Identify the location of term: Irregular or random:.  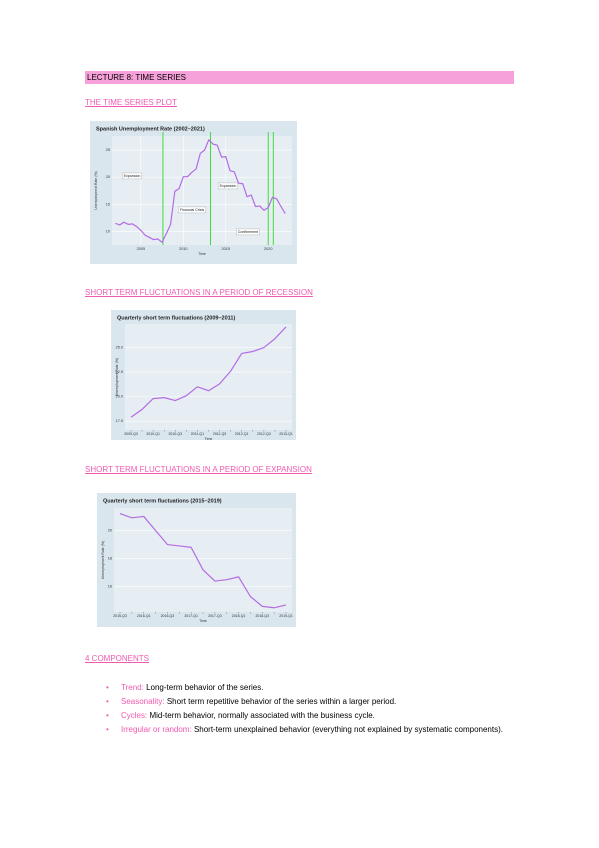
(156, 729).